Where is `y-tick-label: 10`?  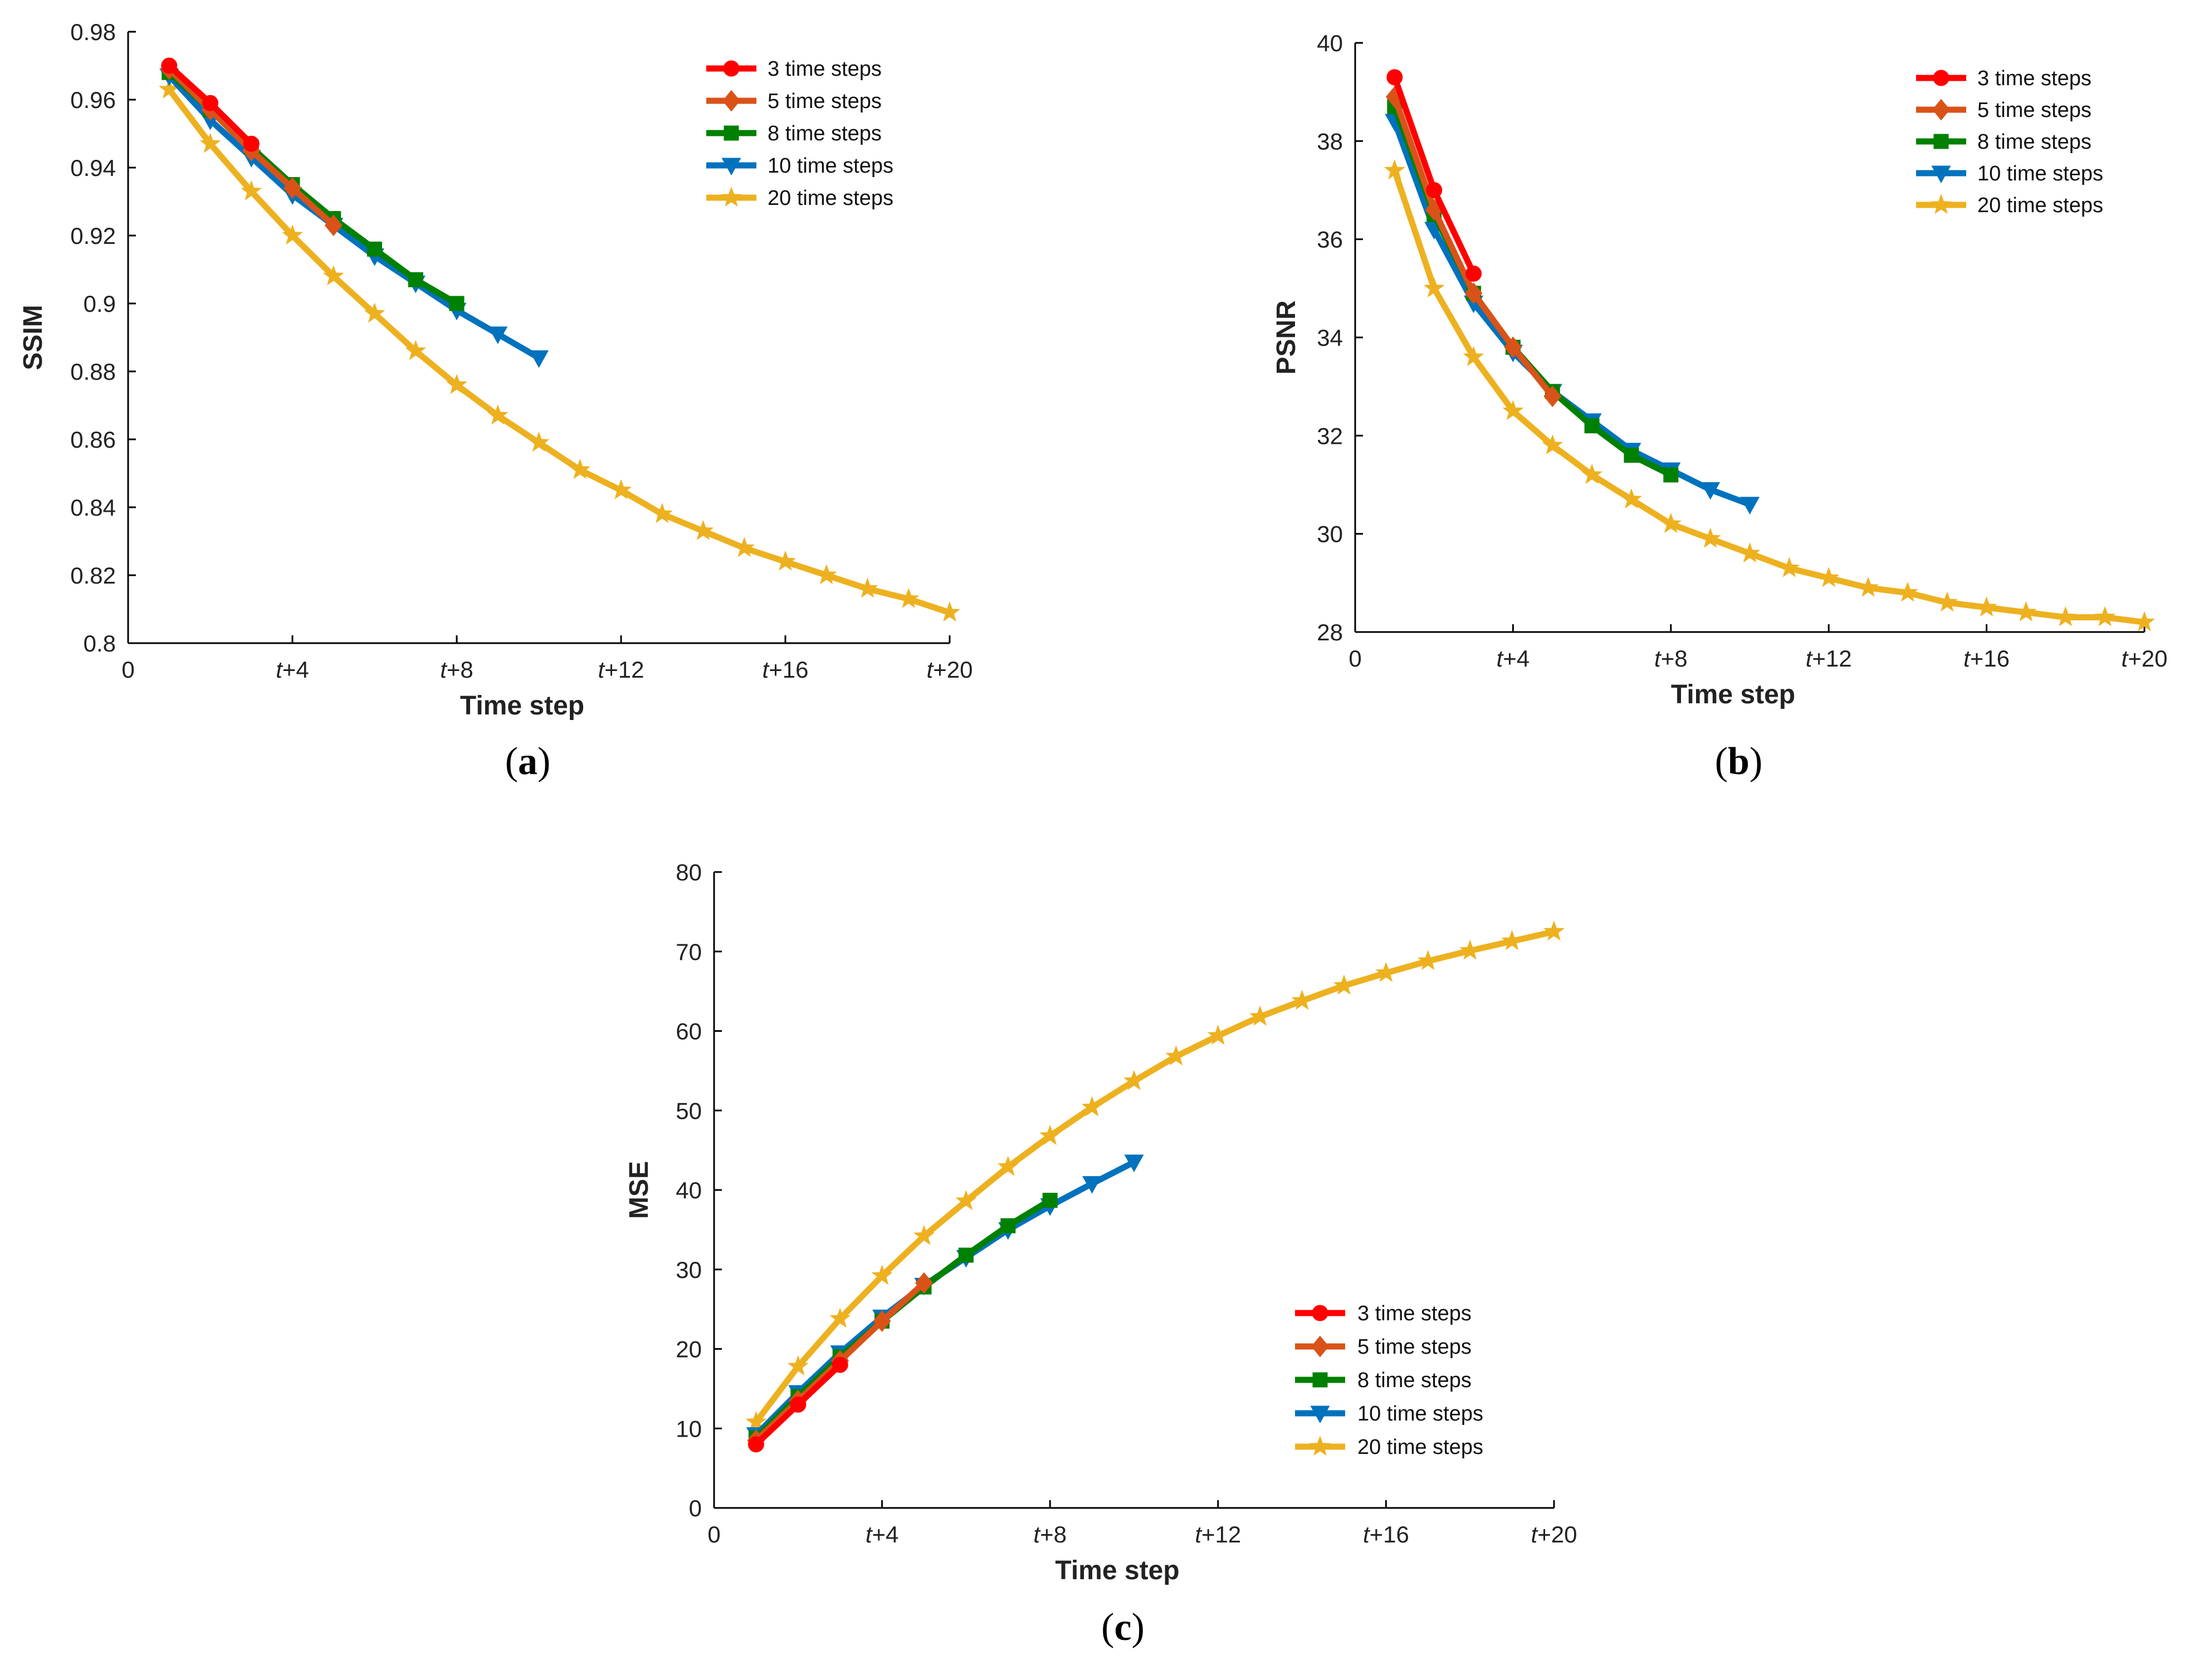
y-tick-label: 10 is located at coordinates (689, 1428).